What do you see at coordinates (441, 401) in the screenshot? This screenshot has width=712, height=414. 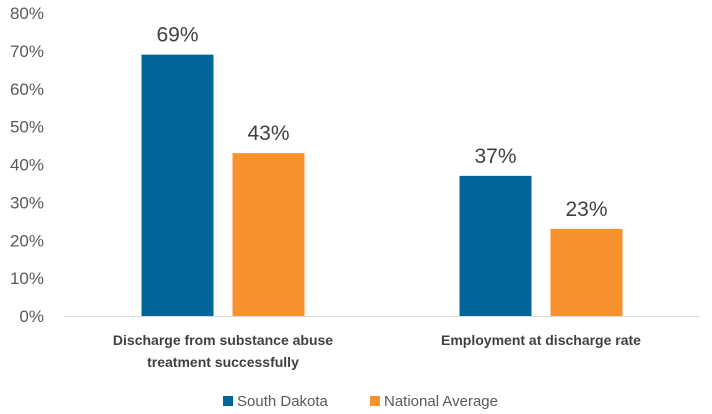 I see `legend-label: National Average` at bounding box center [441, 401].